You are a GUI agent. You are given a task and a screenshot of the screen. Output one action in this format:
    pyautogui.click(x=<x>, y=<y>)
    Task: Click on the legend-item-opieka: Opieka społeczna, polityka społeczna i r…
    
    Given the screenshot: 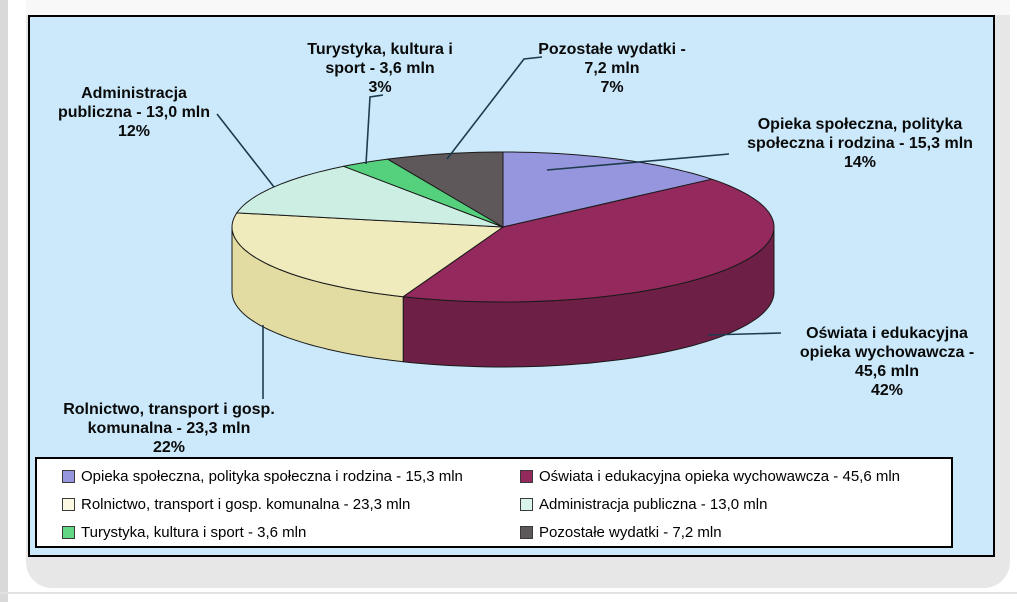 What is the action you would take?
    pyautogui.click(x=262, y=476)
    